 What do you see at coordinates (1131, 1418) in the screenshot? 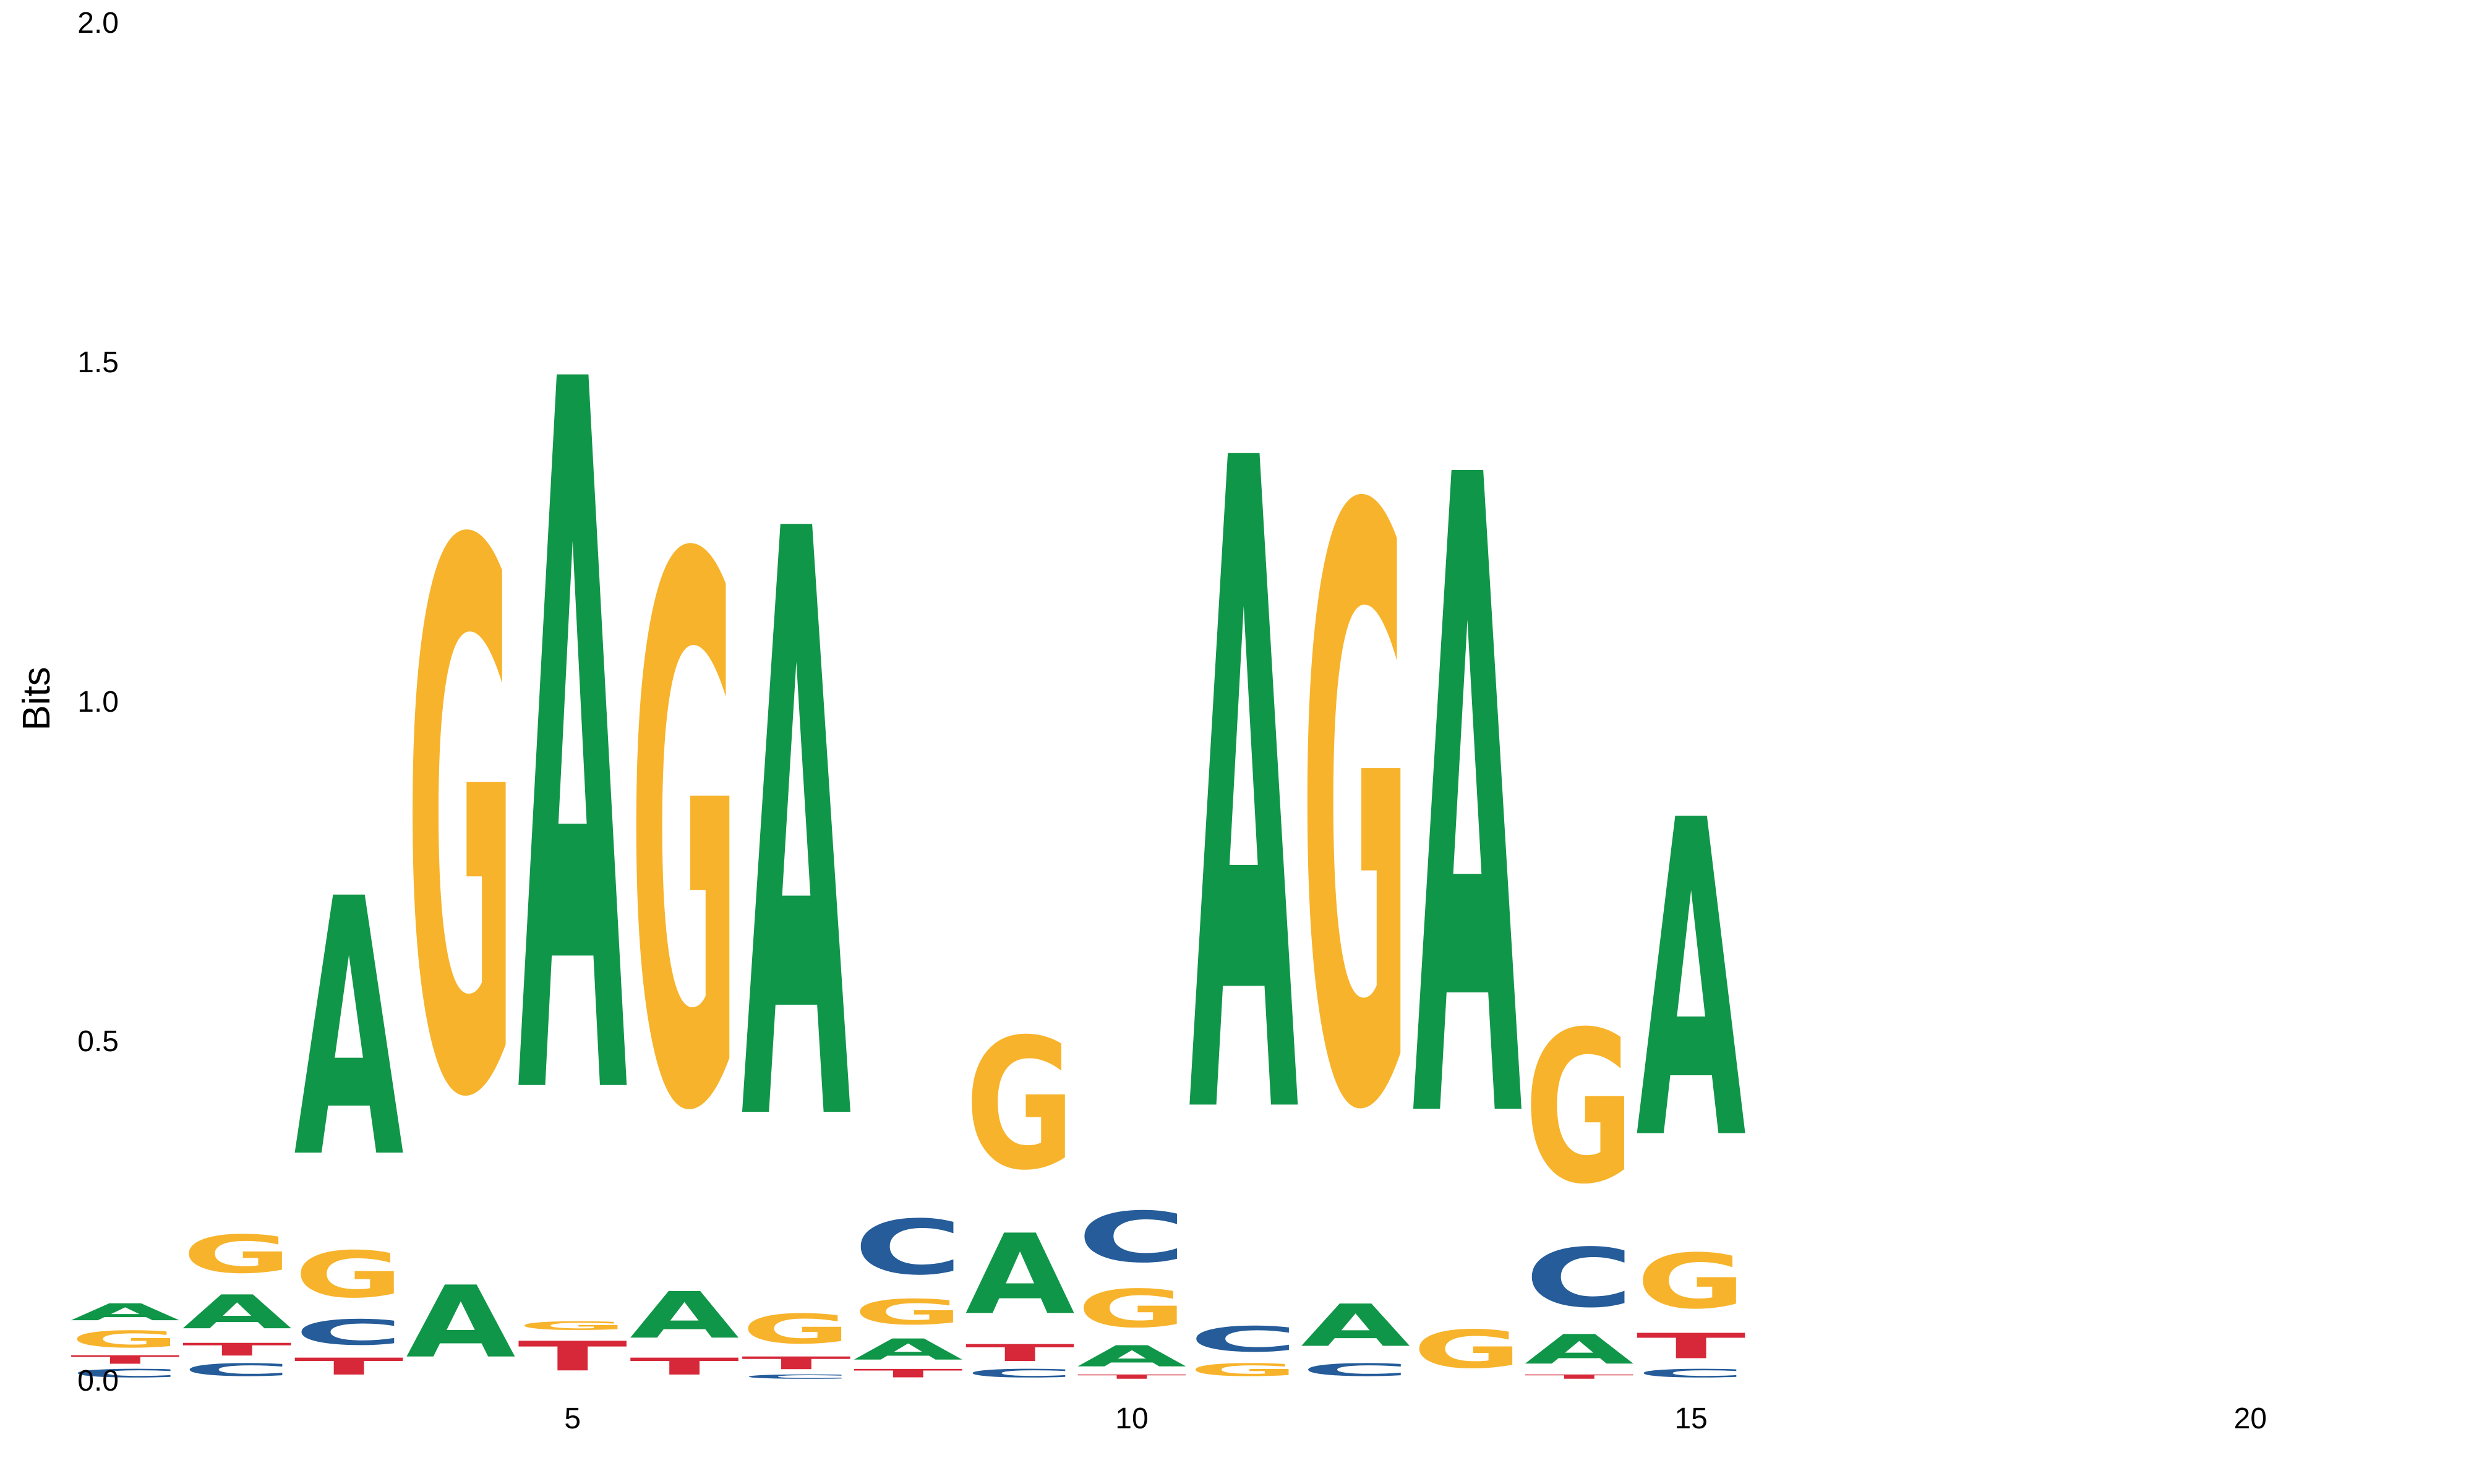
I see `x-tick-label: 10` at bounding box center [1131, 1418].